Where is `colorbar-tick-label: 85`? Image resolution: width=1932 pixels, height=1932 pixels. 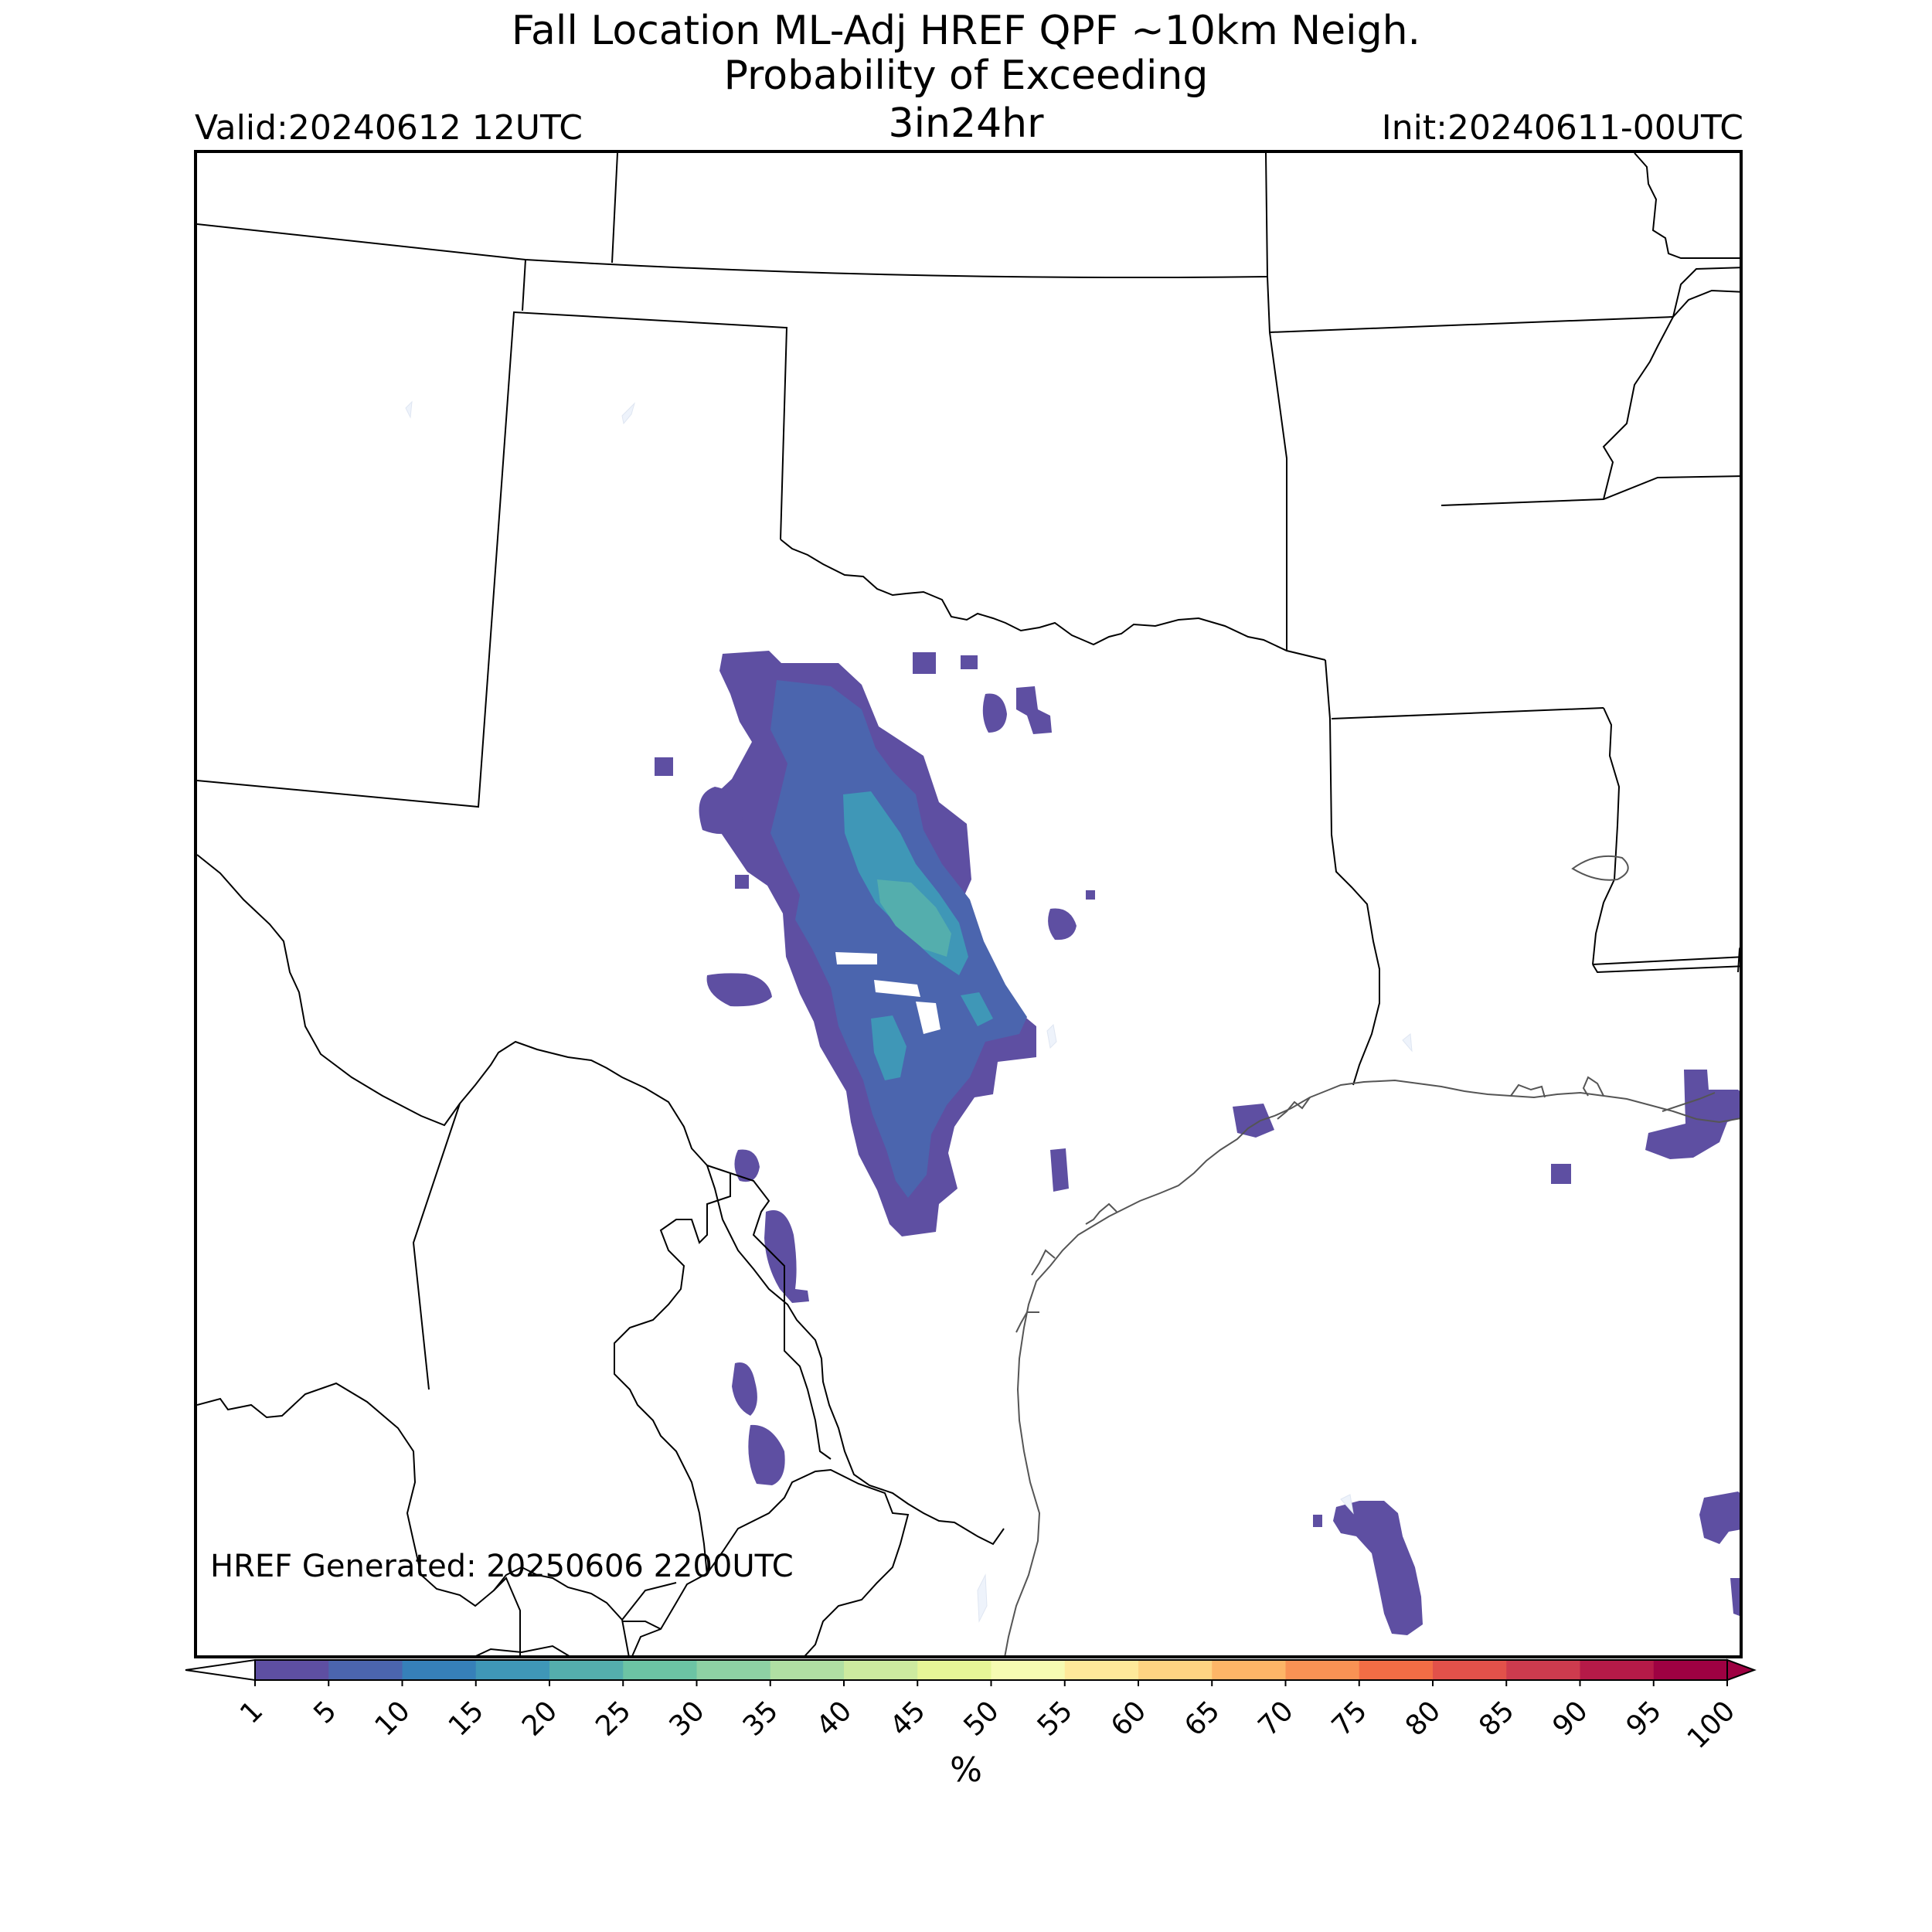
colorbar-tick-label: 85 is located at coordinates (1497, 1718).